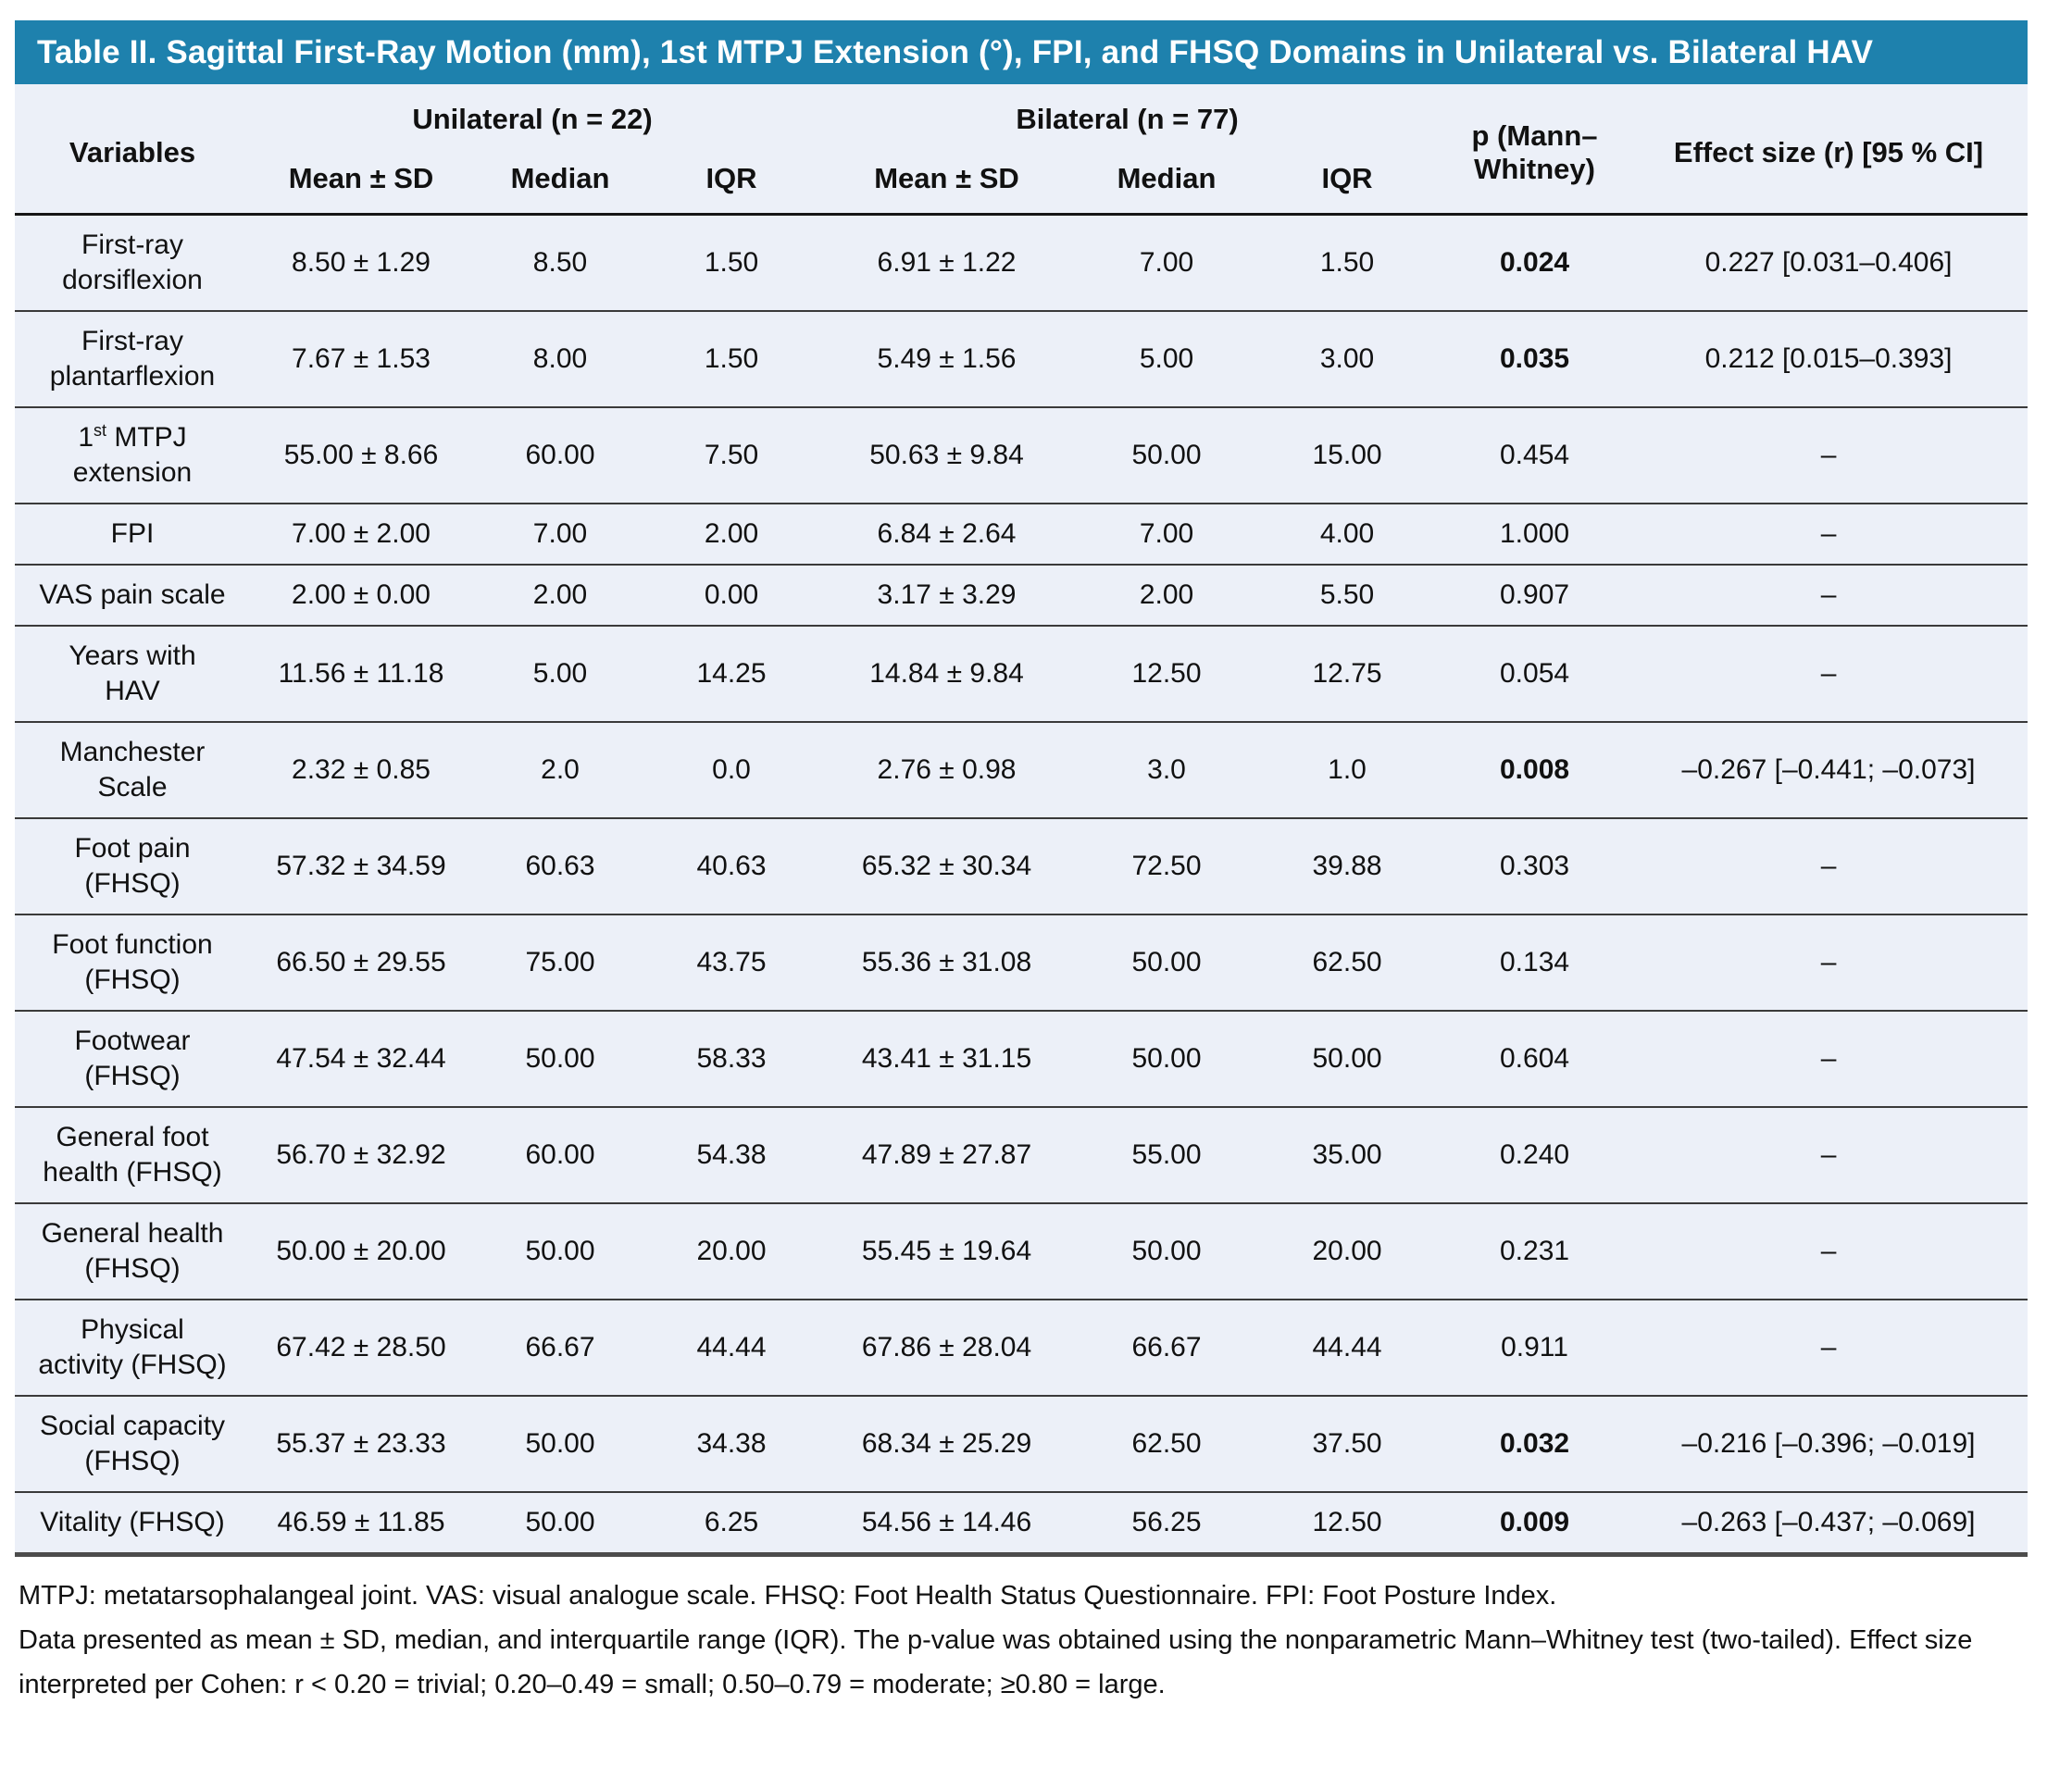 The width and height of the screenshot is (2072, 1779). Describe the element at coordinates (361, 1524) in the screenshot. I see `uni-mean-sd-cell: 46.59 ± 11.85` at that location.